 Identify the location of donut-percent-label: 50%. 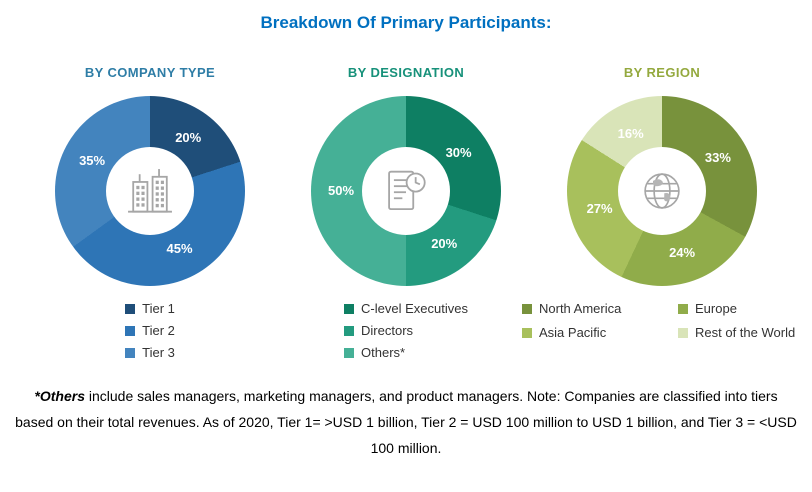
(341, 190).